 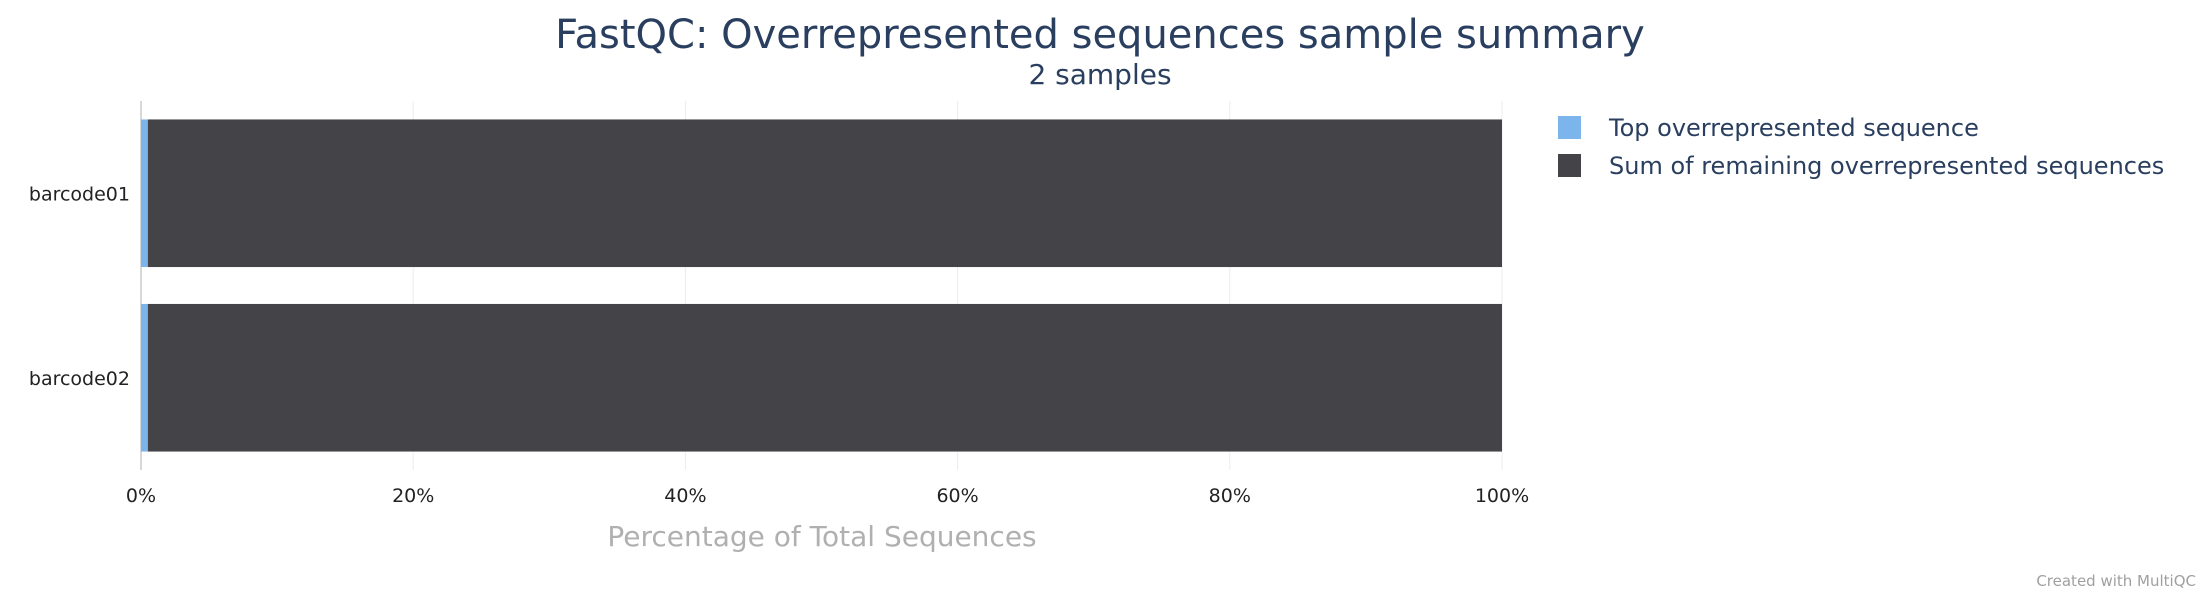 What do you see at coordinates (79, 286) in the screenshot?
I see `y-axis-labels: barcode01 barcode02` at bounding box center [79, 286].